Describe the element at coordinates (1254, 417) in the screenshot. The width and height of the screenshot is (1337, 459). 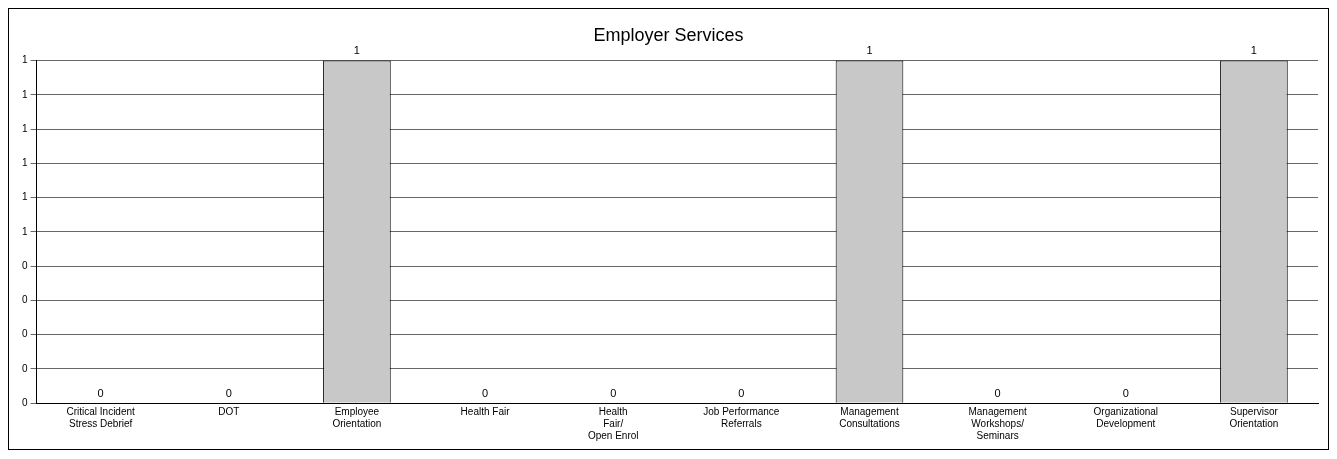
I see `x-tick-label: Supervisor Orientation` at that location.